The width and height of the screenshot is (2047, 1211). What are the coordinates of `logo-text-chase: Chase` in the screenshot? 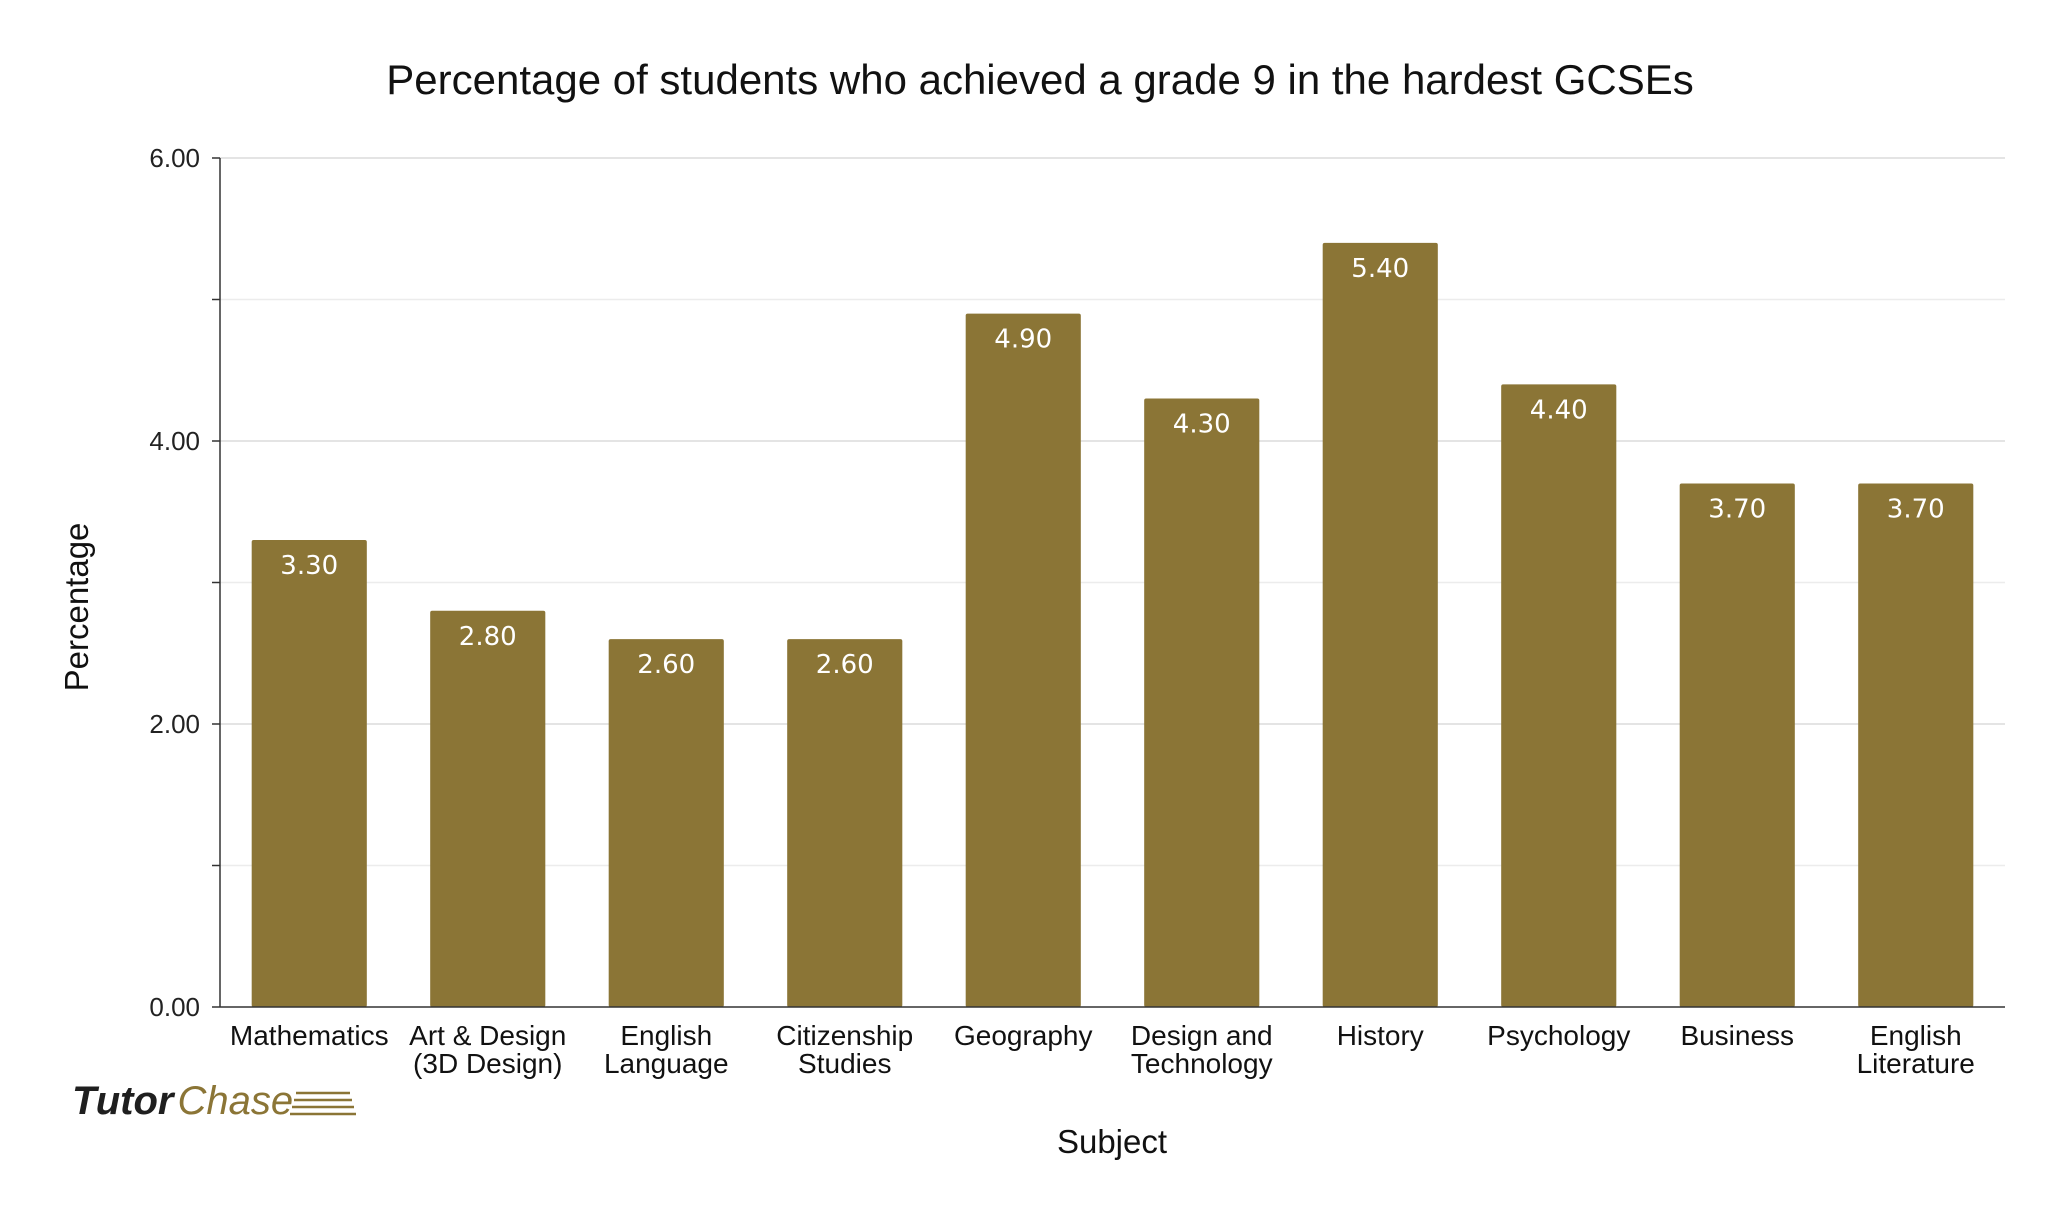 It's located at (235, 1101).